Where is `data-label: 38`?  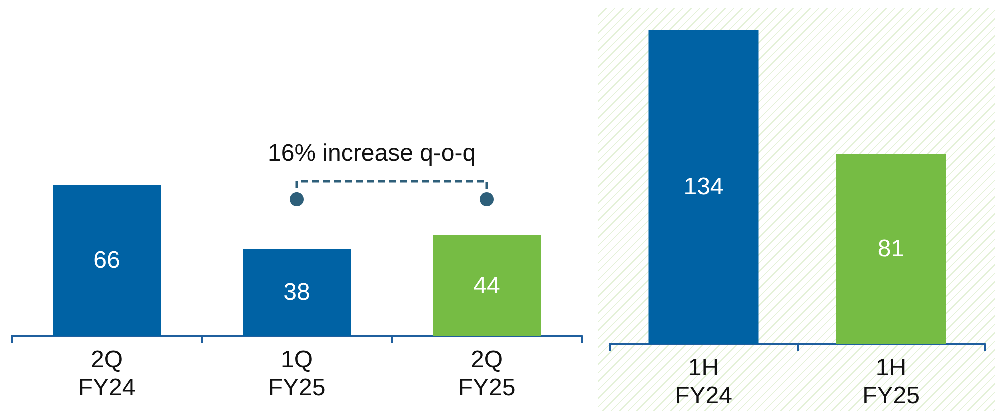 data-label: 38 is located at coordinates (297, 292).